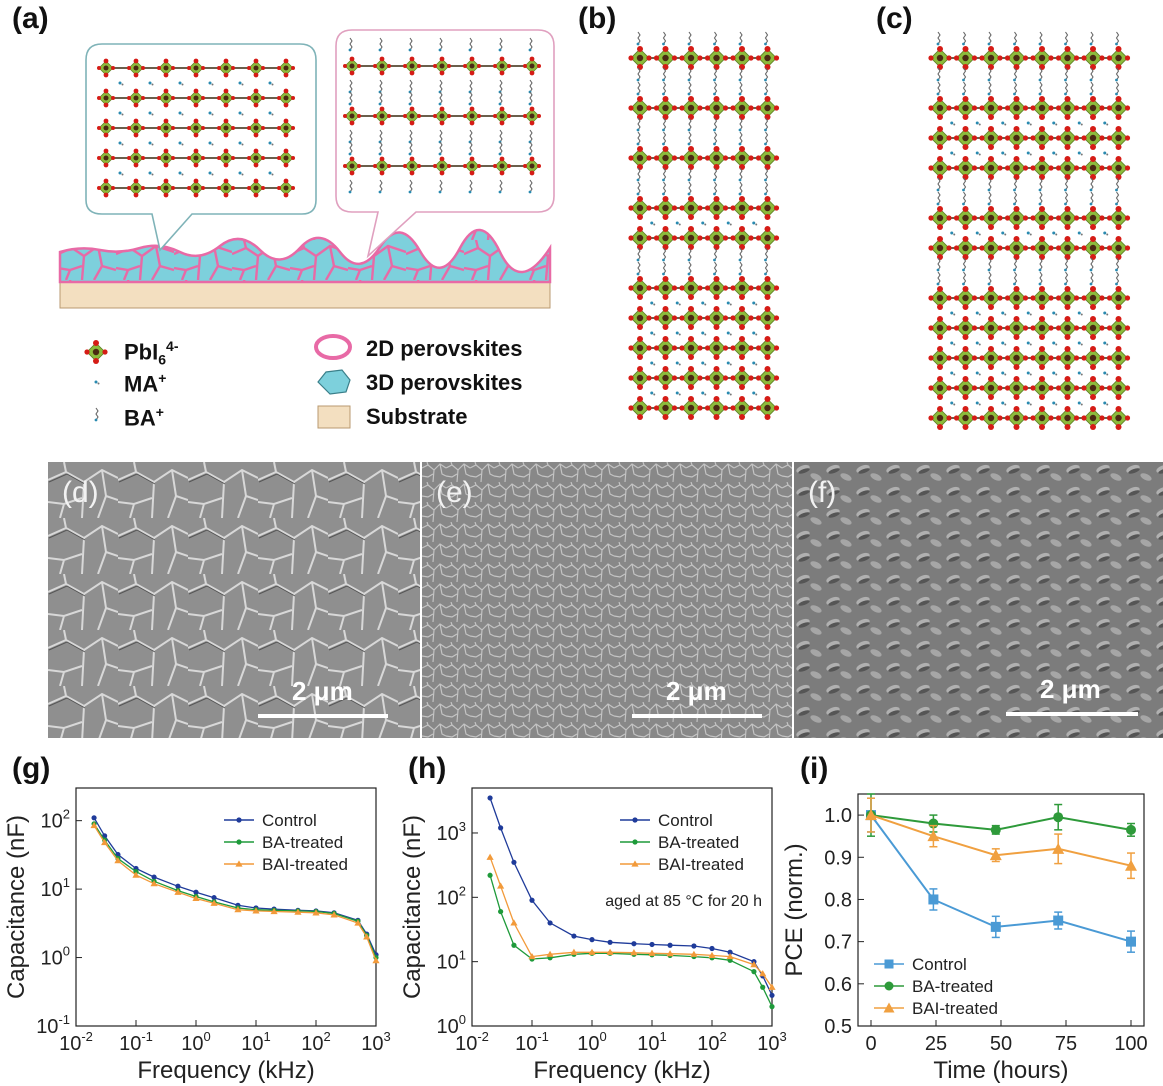  What do you see at coordinates (1000, 1070) in the screenshot?
I see `x-axis-label-i: Time (hours)` at bounding box center [1000, 1070].